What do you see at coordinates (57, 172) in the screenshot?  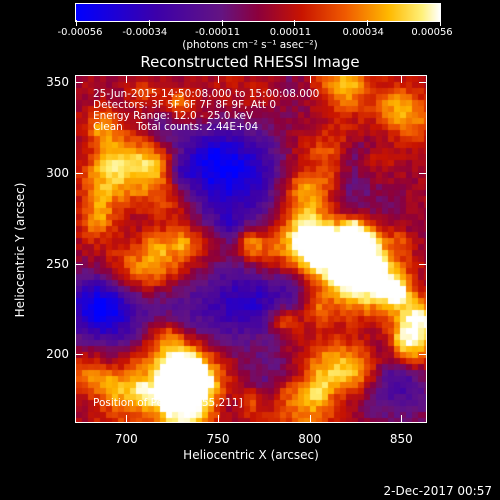 I see `y-tick-label: 300` at bounding box center [57, 172].